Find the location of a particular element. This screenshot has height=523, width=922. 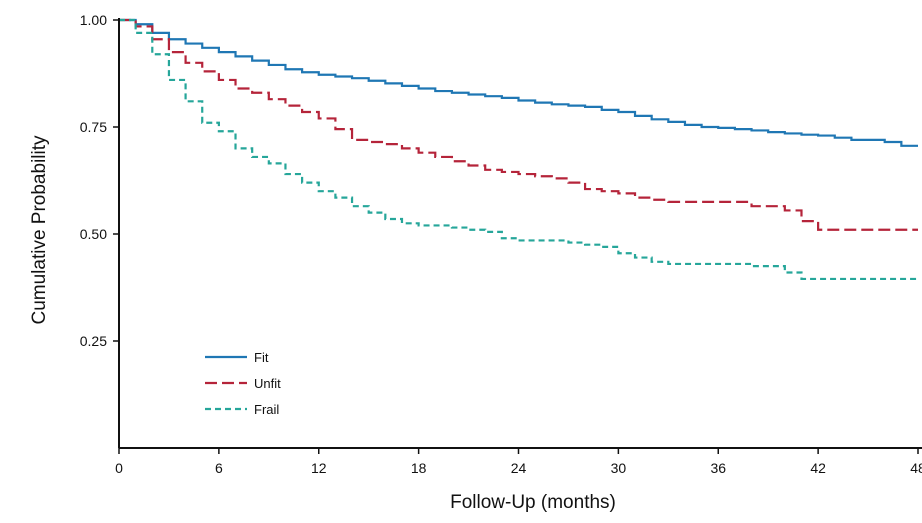

x-tick-label: 18 is located at coordinates (419, 468).